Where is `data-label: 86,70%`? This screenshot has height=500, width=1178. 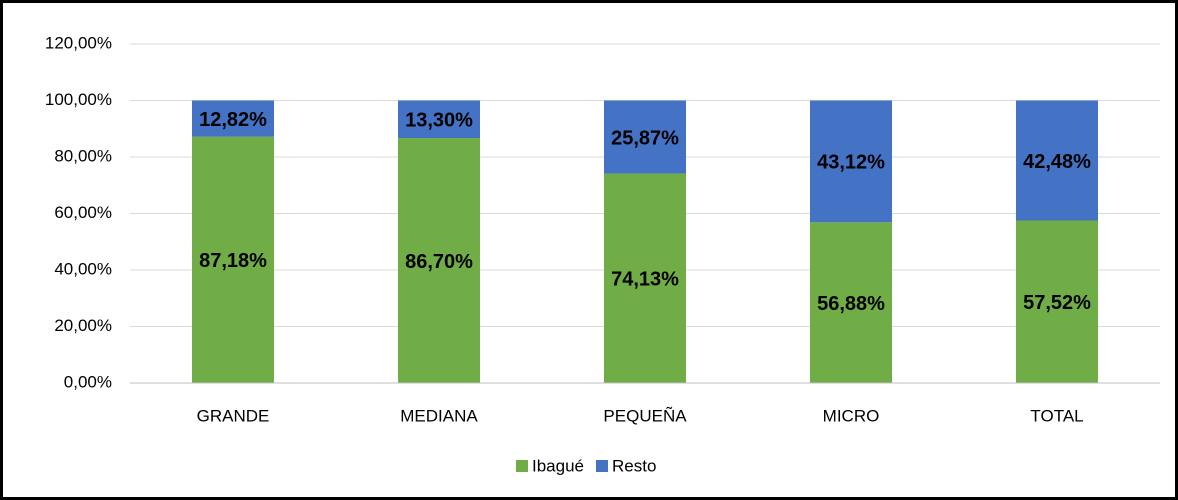
data-label: 86,70% is located at coordinates (439, 262).